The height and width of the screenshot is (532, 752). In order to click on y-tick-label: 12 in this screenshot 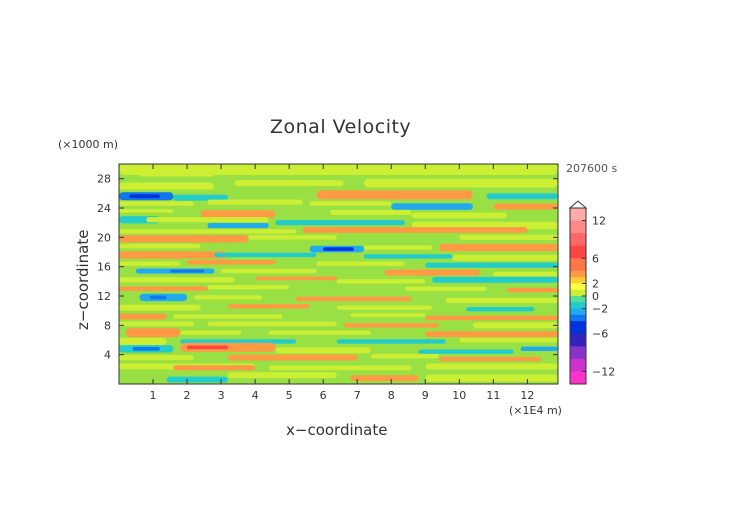, I will do `click(104, 296)`.